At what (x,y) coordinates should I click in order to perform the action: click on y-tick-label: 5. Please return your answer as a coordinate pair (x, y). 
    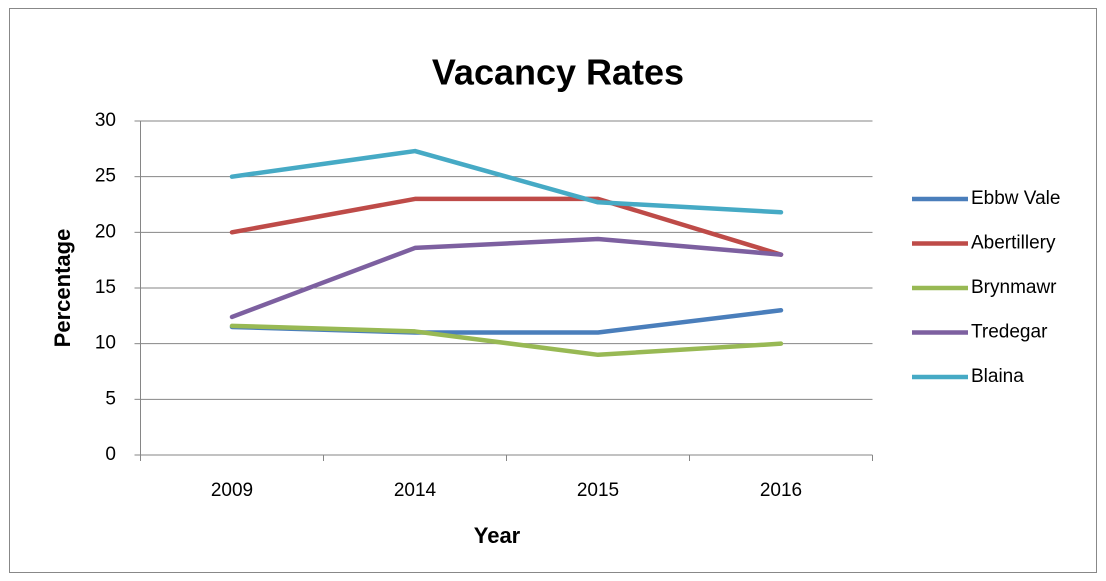
    Looking at the image, I should click on (110, 398).